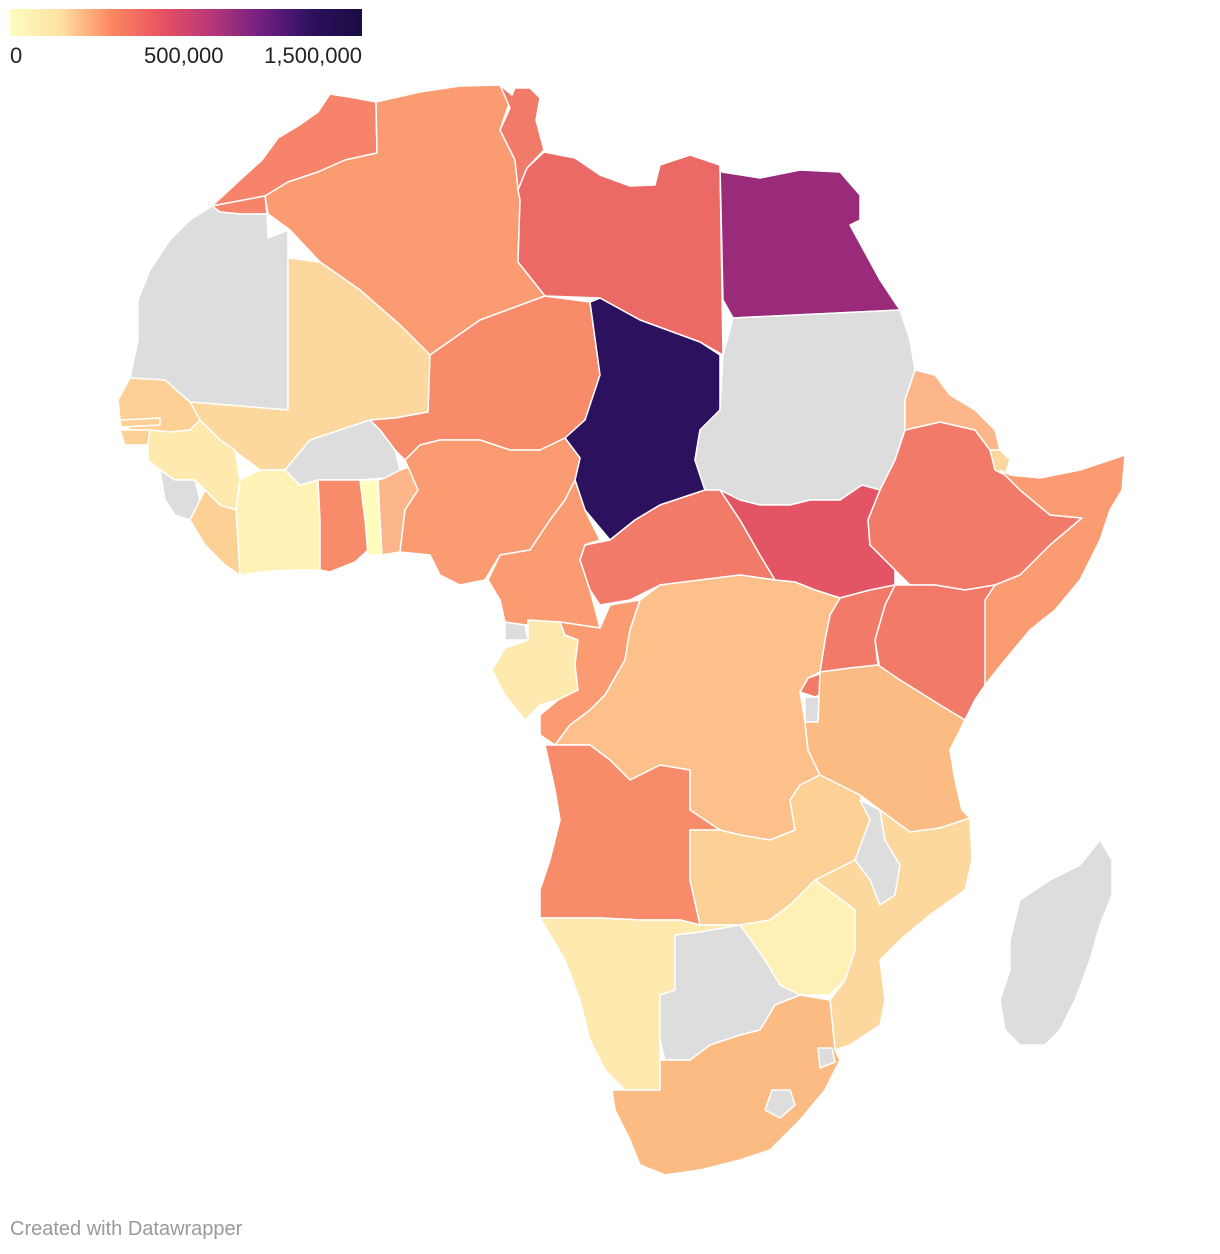 This screenshot has height=1254, width=1220. What do you see at coordinates (1055, 570) in the screenshot?
I see `region-somalia` at bounding box center [1055, 570].